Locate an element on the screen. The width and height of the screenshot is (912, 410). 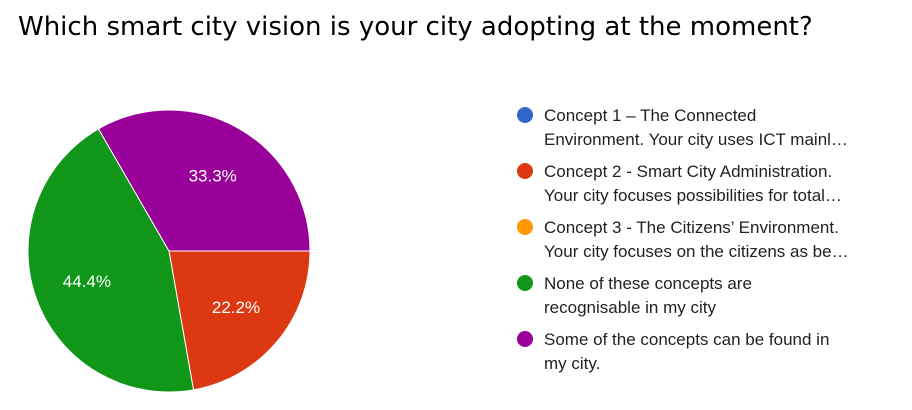
pie-slice-label-4: 33.3% is located at coordinates (213, 175).